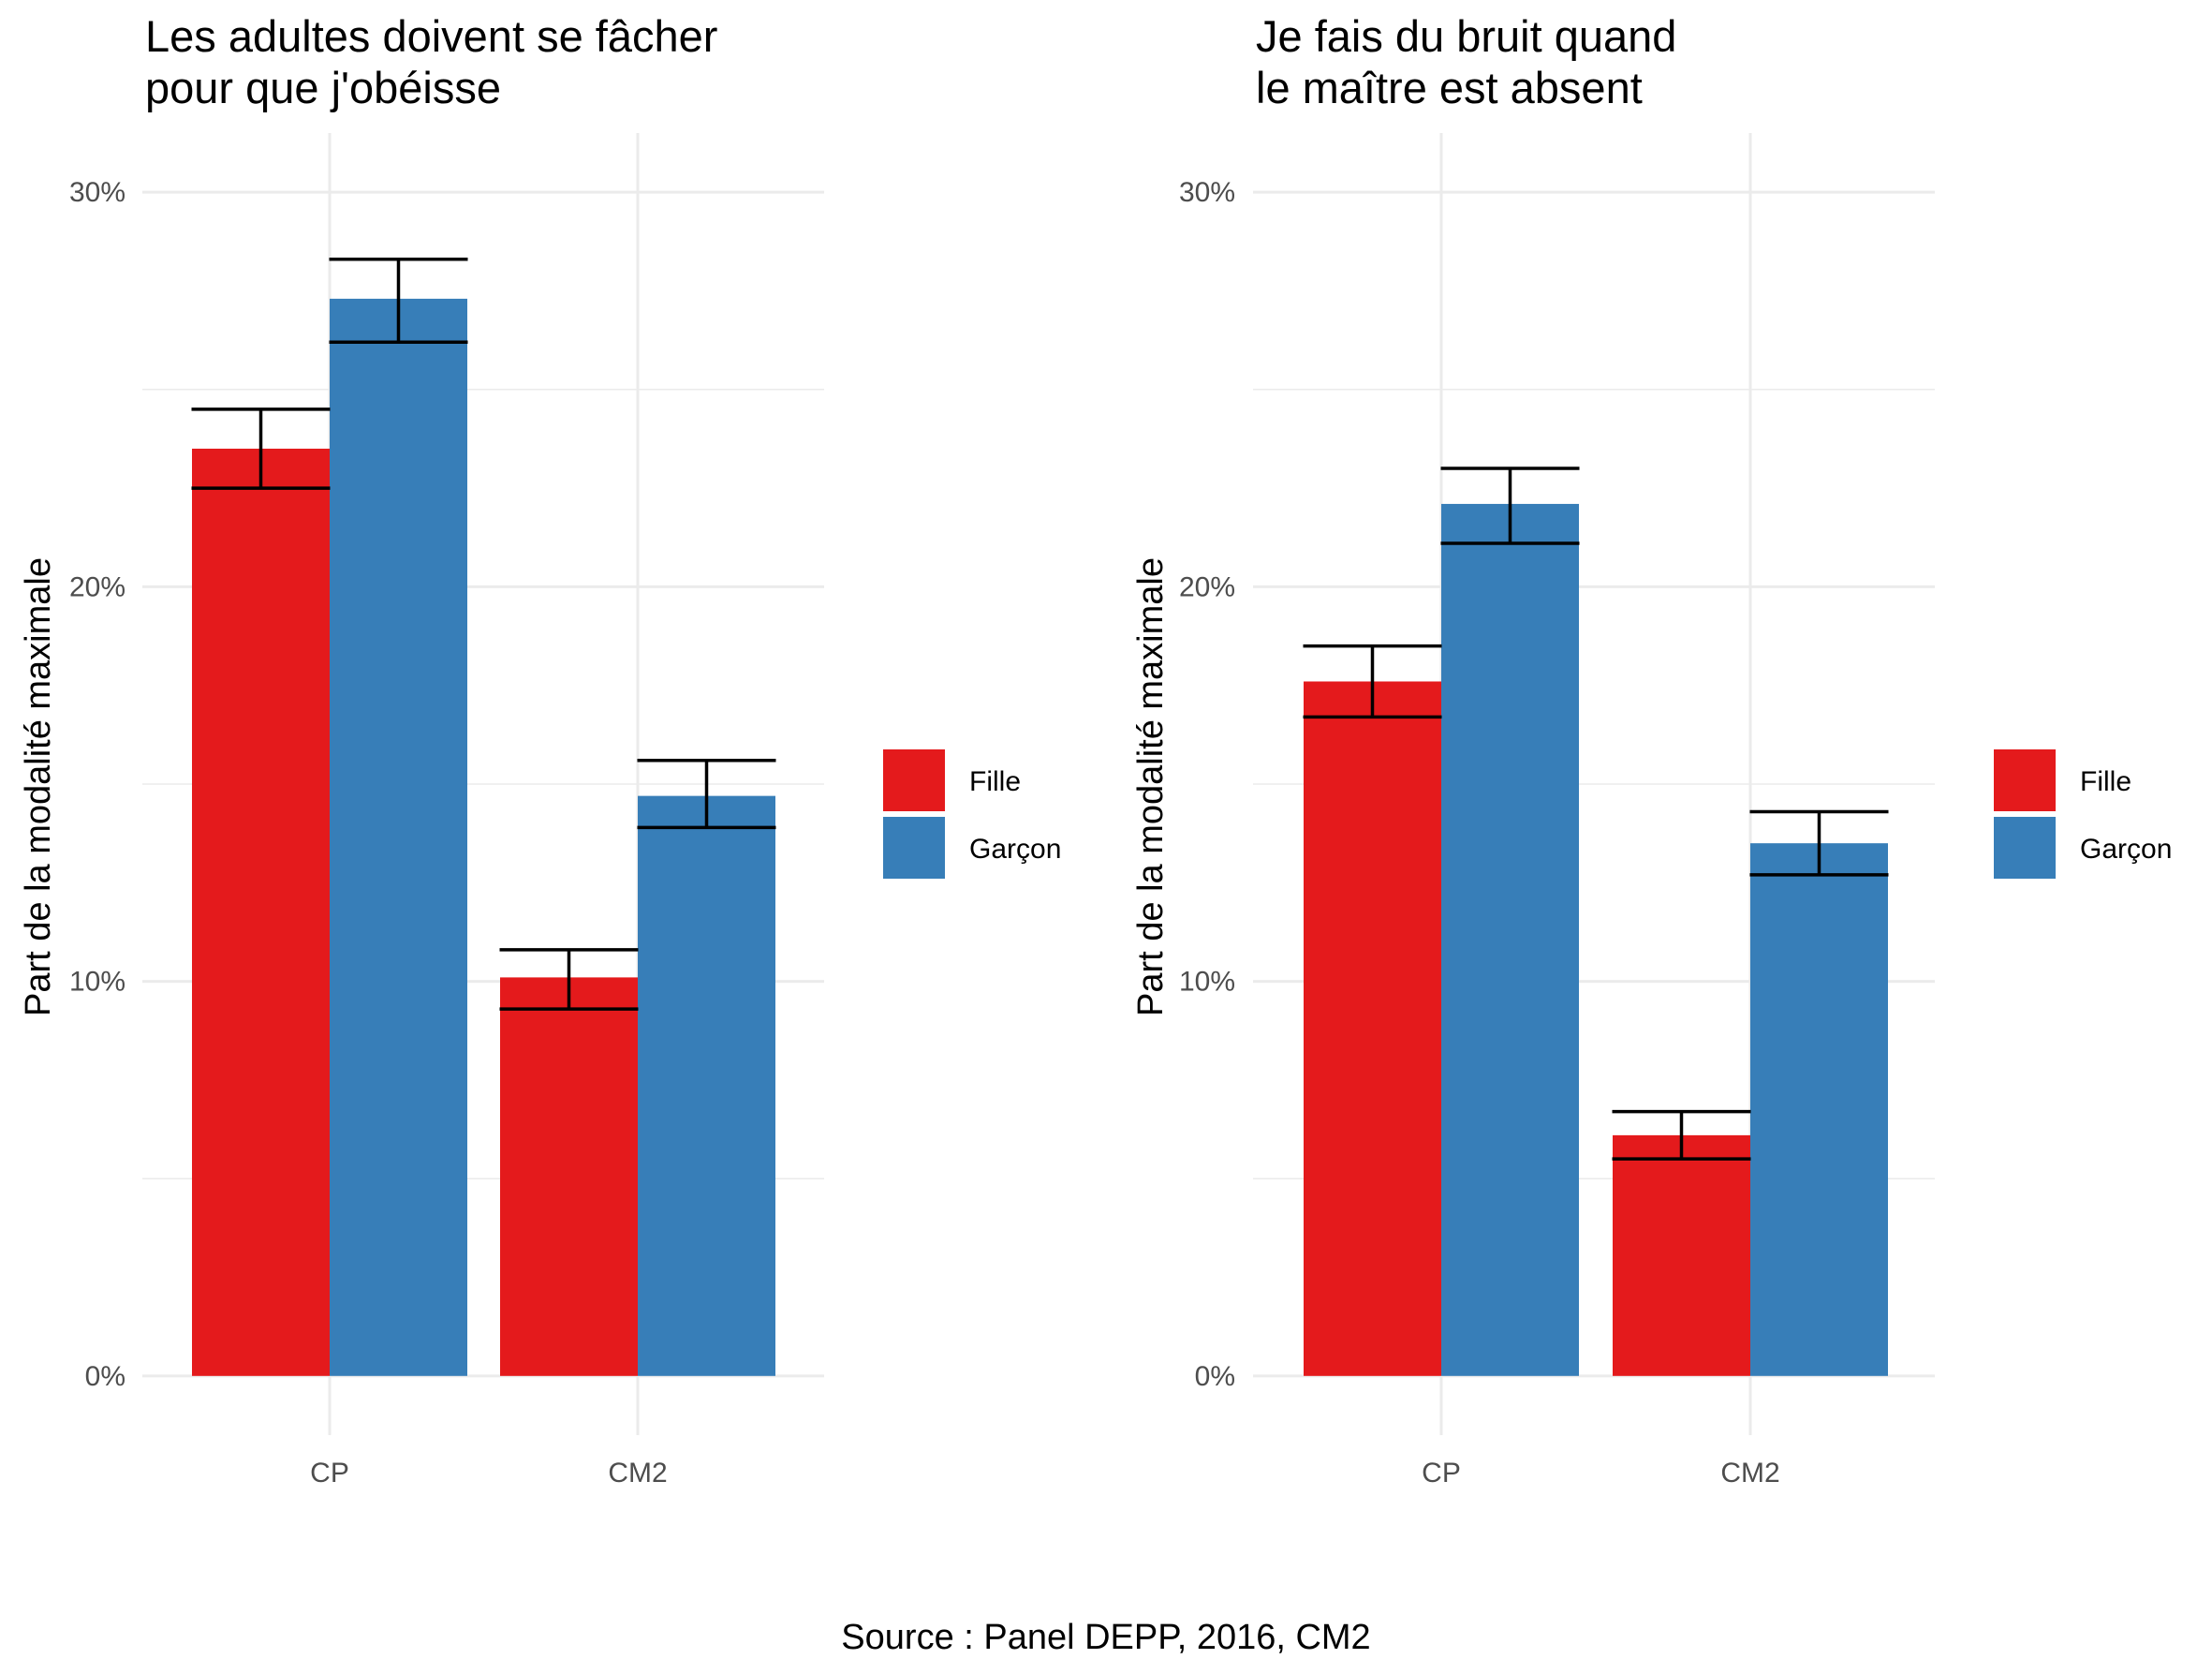 The width and height of the screenshot is (2212, 1659). What do you see at coordinates (431, 36) in the screenshot?
I see `chart-title-line: Les adultes doivent se fâcher` at bounding box center [431, 36].